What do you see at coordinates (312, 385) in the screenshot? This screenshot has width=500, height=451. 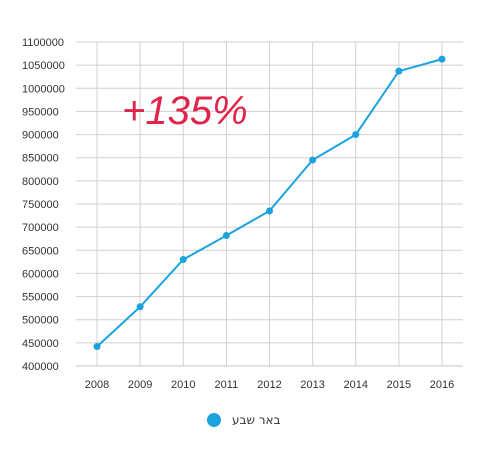 I see `x-tick-label: 2013` at bounding box center [312, 385].